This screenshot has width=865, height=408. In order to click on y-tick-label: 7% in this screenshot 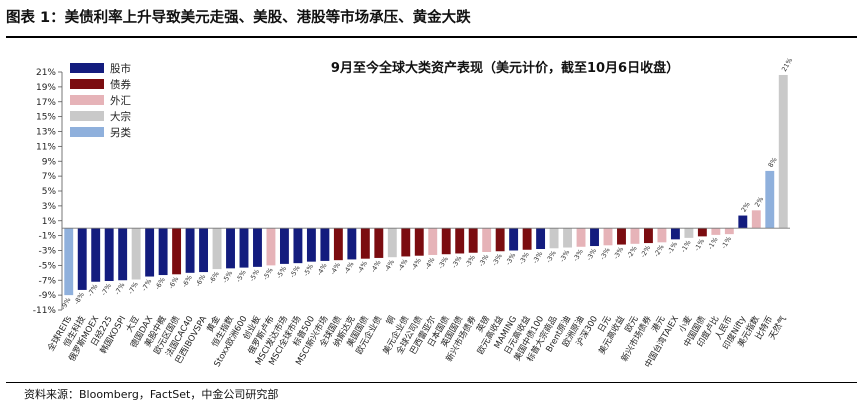, I will do `click(49, 177)`.